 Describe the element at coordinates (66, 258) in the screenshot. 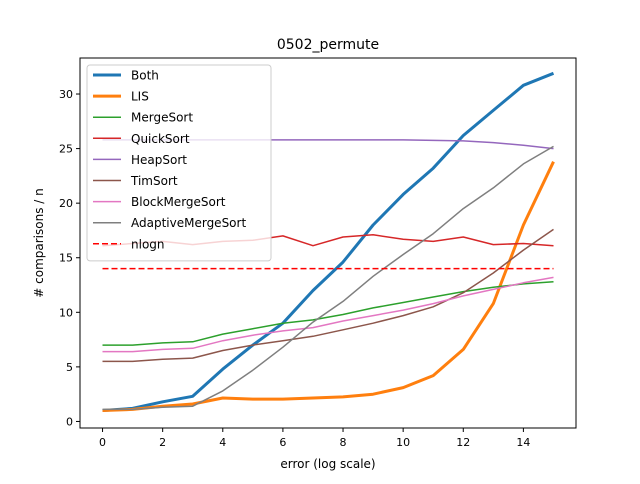

I see `y-tick-label: 15` at that location.